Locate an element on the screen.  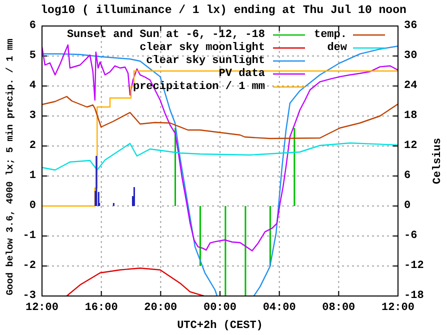
y2-tick-label: -18 is located at coordinates (414, 296).